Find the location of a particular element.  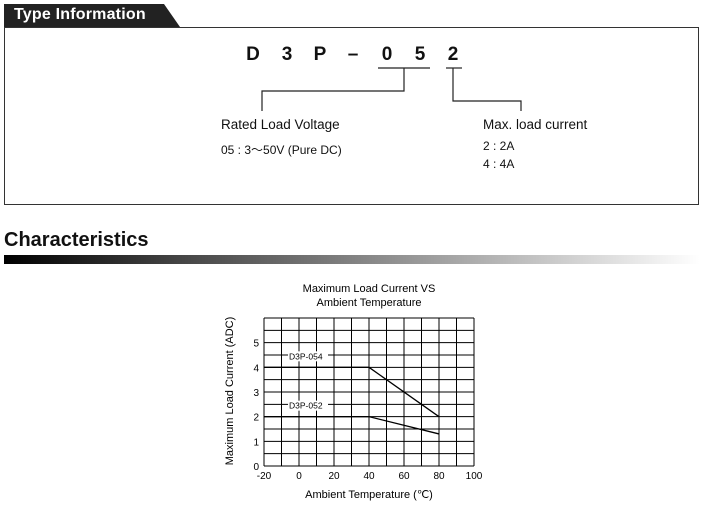

tab-shape is located at coordinates (92, 15).